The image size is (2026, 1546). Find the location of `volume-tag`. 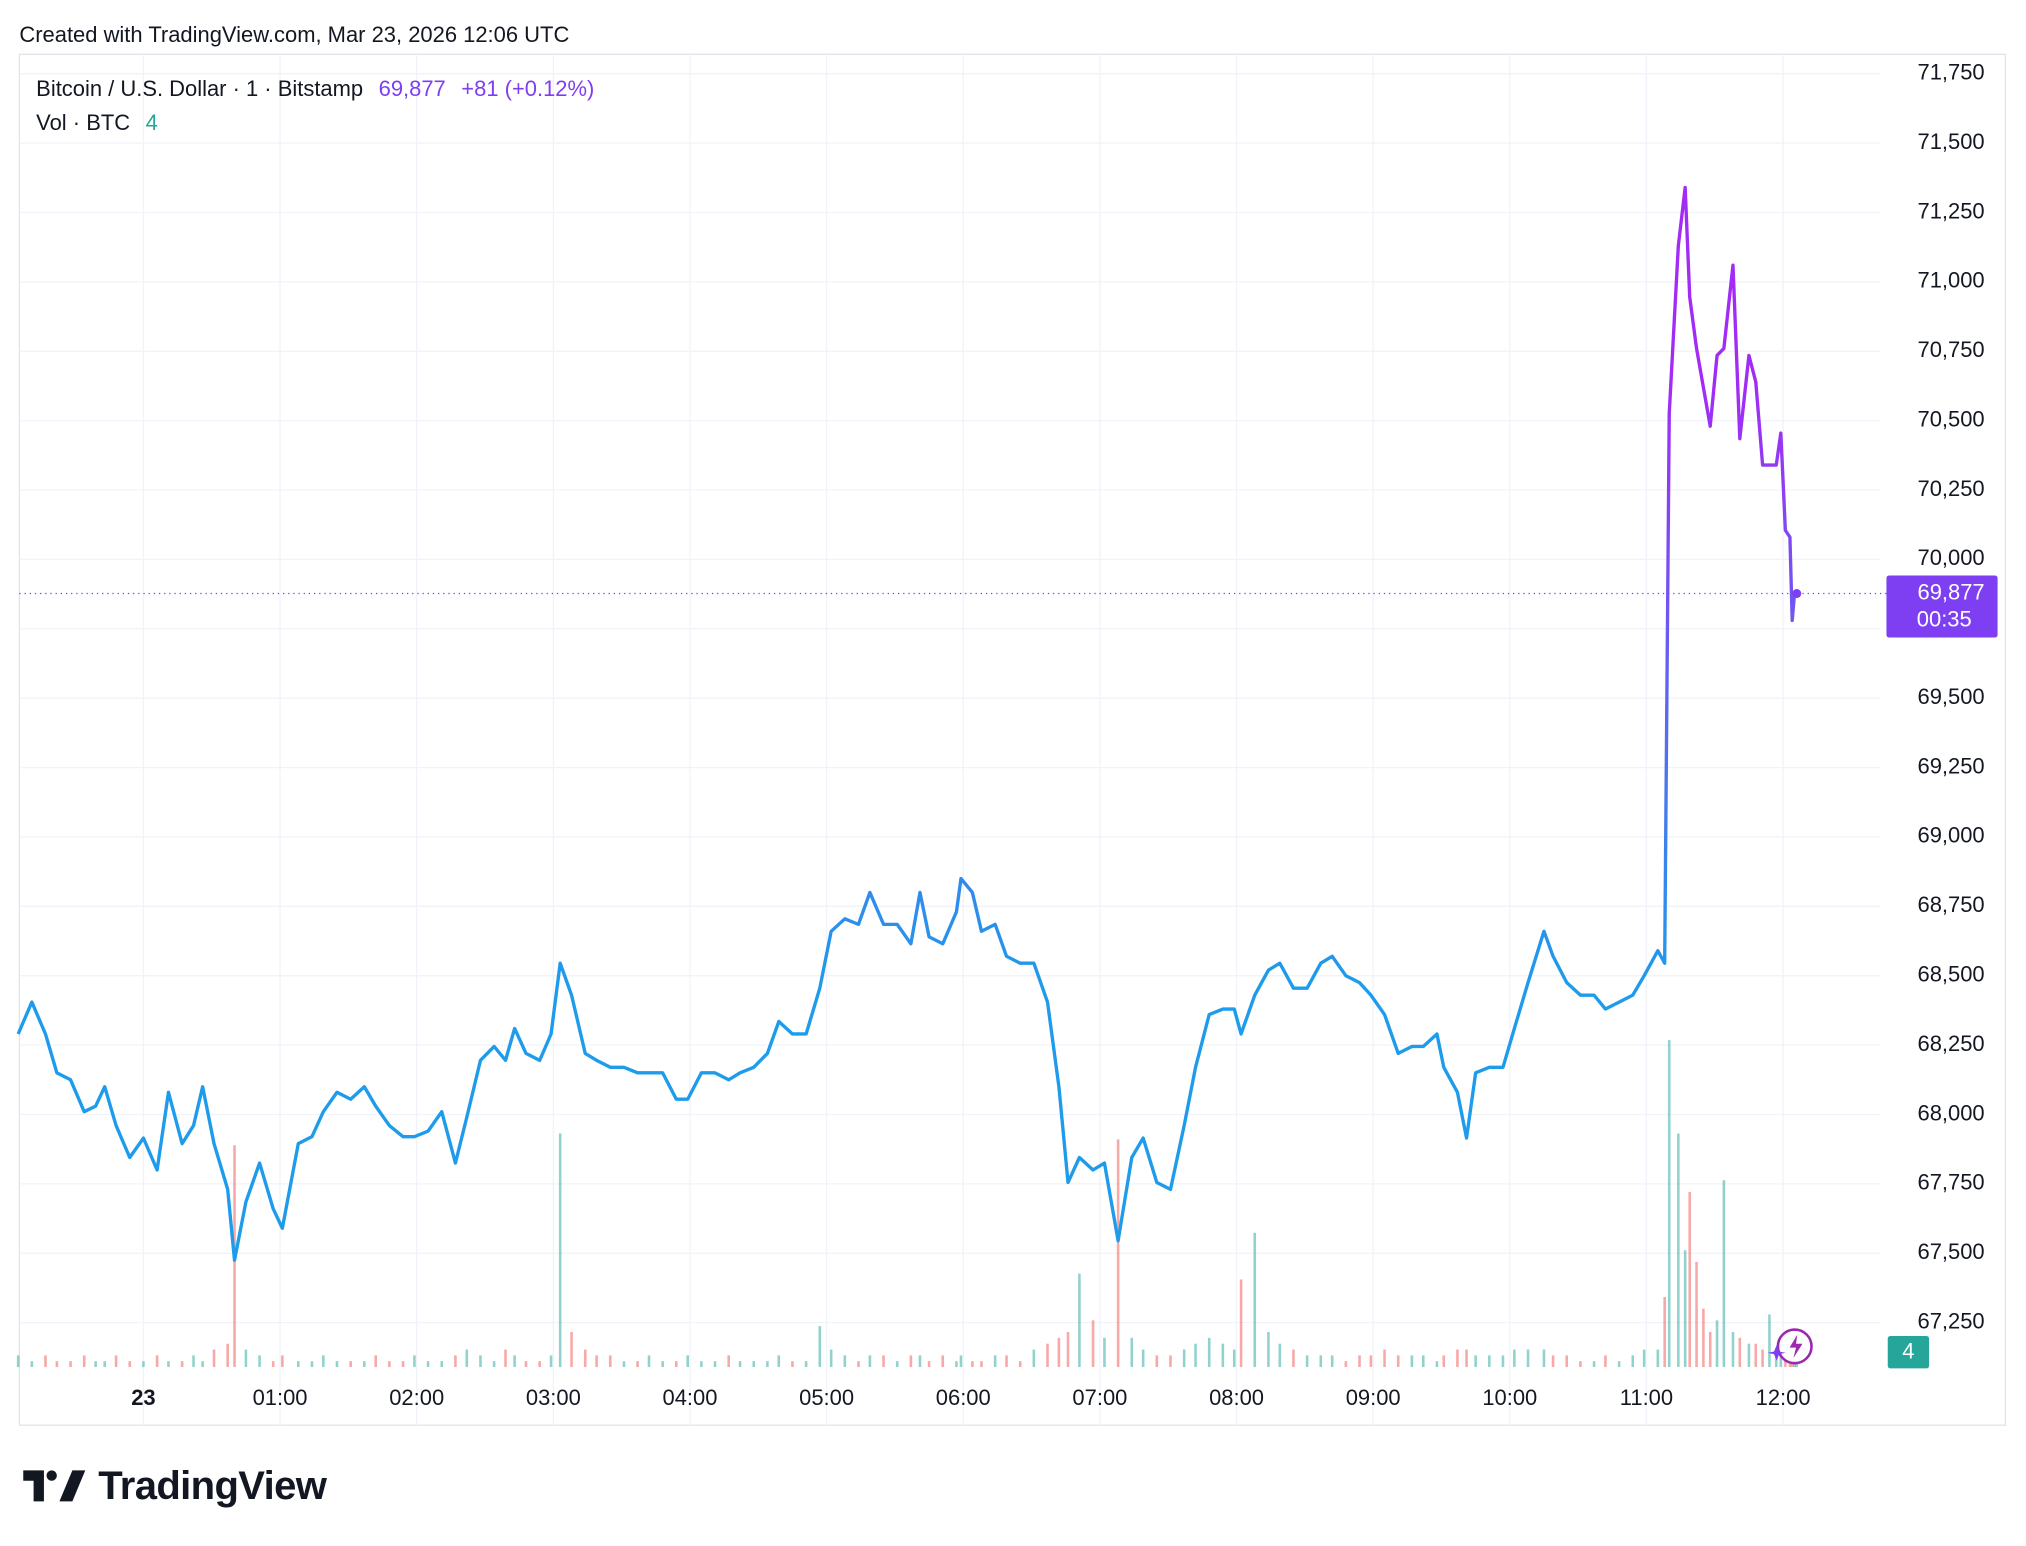

volume-tag is located at coordinates (1908, 1352).